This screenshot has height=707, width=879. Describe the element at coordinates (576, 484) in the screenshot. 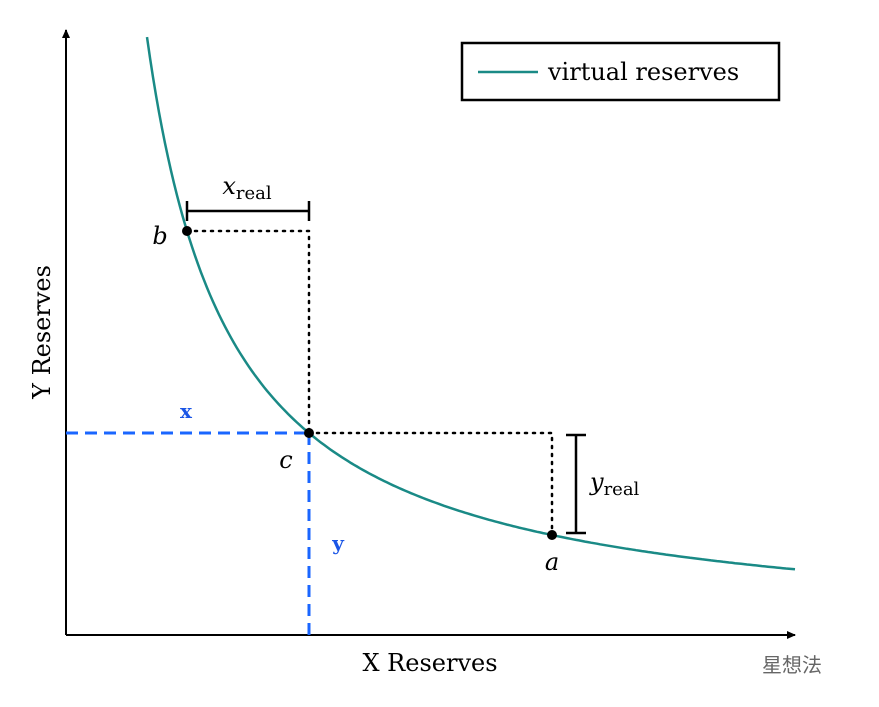

I see `y-real-bracket` at that location.